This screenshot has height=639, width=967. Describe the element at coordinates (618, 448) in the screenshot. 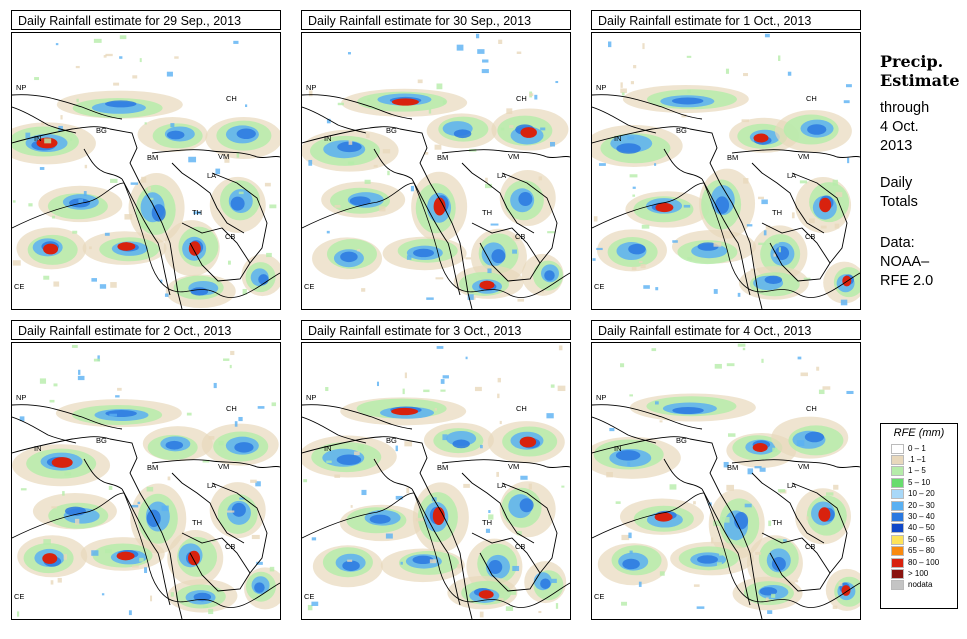

I see `country-label: IN` at that location.